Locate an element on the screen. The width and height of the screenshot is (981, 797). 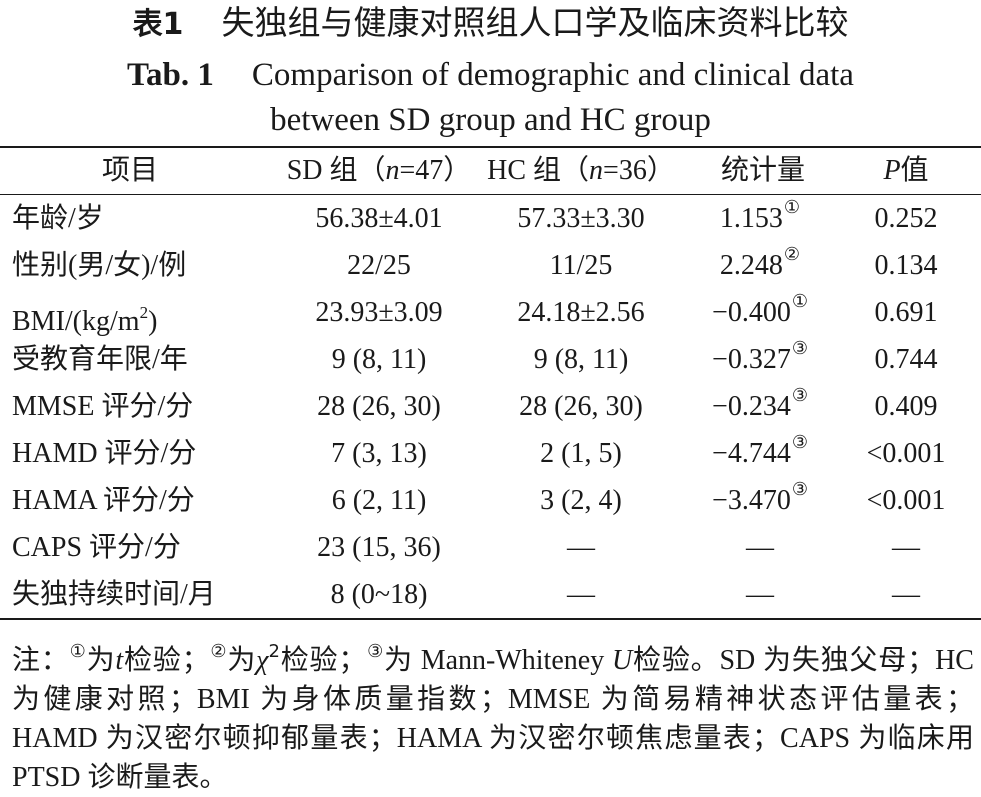
table-row: 失独持续时间/月 8 (0~18) — — — is located at coordinates (490, 594).